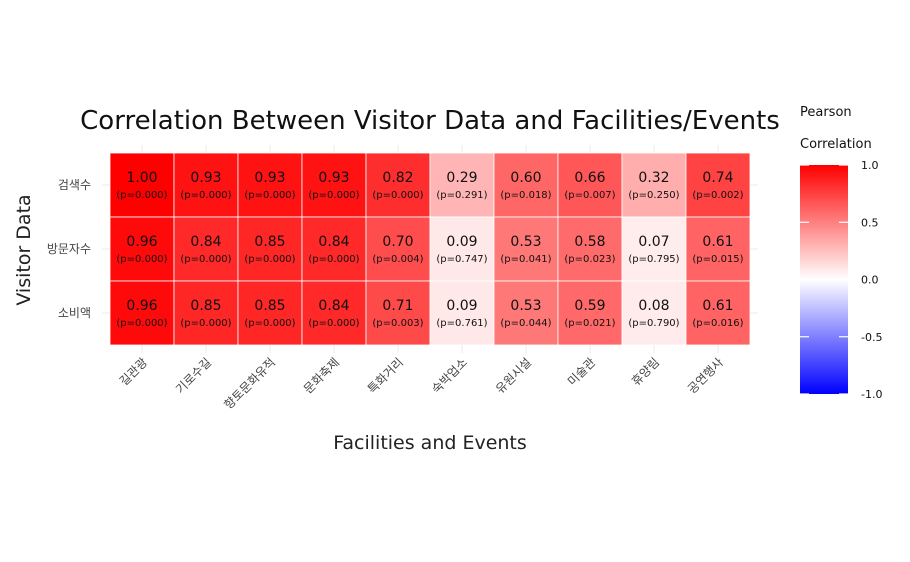 This screenshot has height=562, width=910. Describe the element at coordinates (705, 376) in the screenshot. I see `x-tick-label: 공연행사` at that location.